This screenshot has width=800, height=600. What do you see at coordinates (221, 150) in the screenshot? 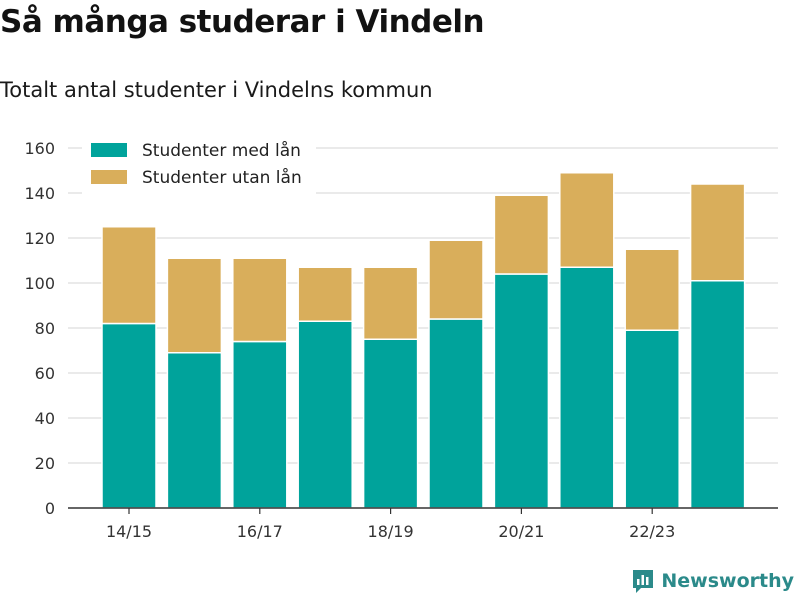
I see `legend-label: Studenter med lån` at bounding box center [221, 150].